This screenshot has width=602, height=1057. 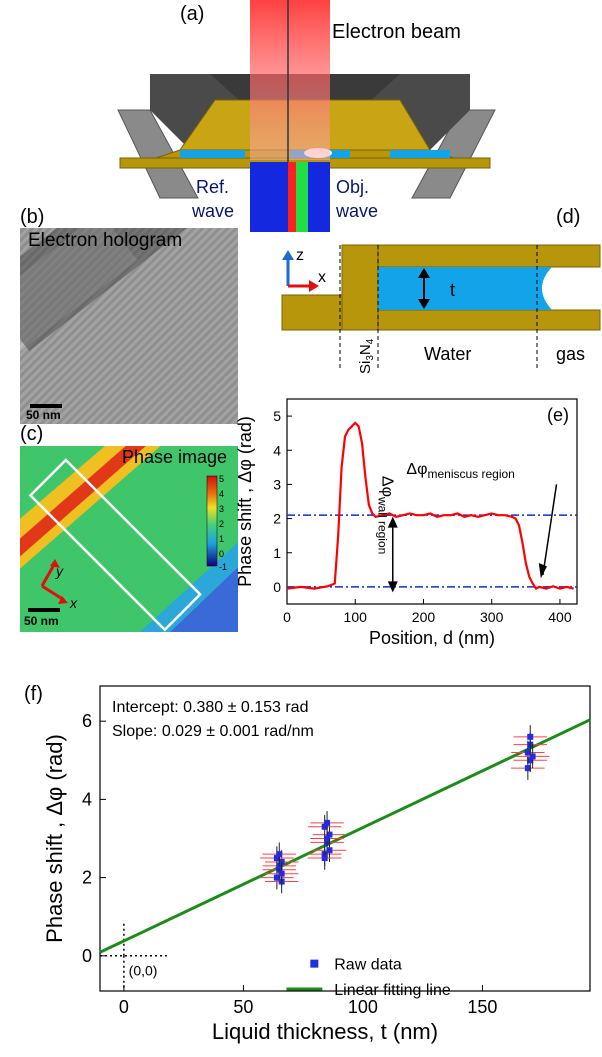 What do you see at coordinates (277, 519) in the screenshot?
I see `y-tick-label-e-2: 2` at bounding box center [277, 519].